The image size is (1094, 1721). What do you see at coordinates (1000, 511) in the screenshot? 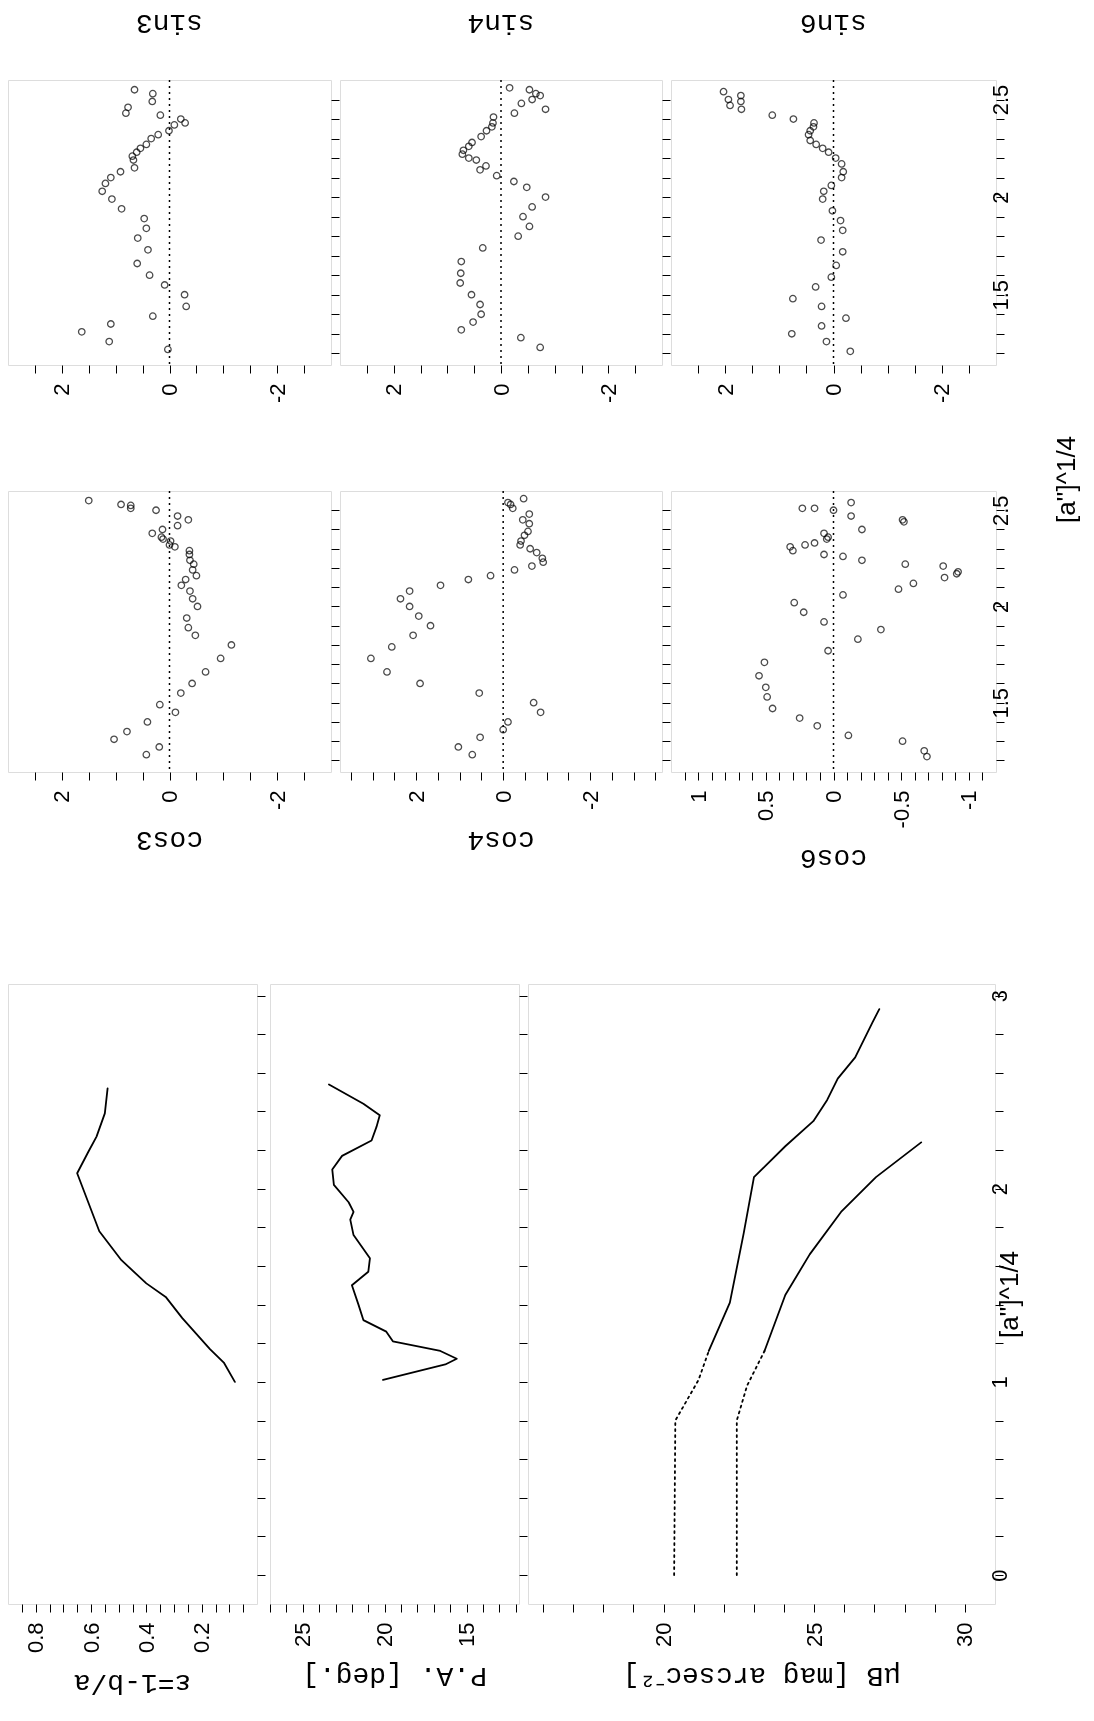
I see `y-tick-label: 2.5` at bounding box center [1000, 511].